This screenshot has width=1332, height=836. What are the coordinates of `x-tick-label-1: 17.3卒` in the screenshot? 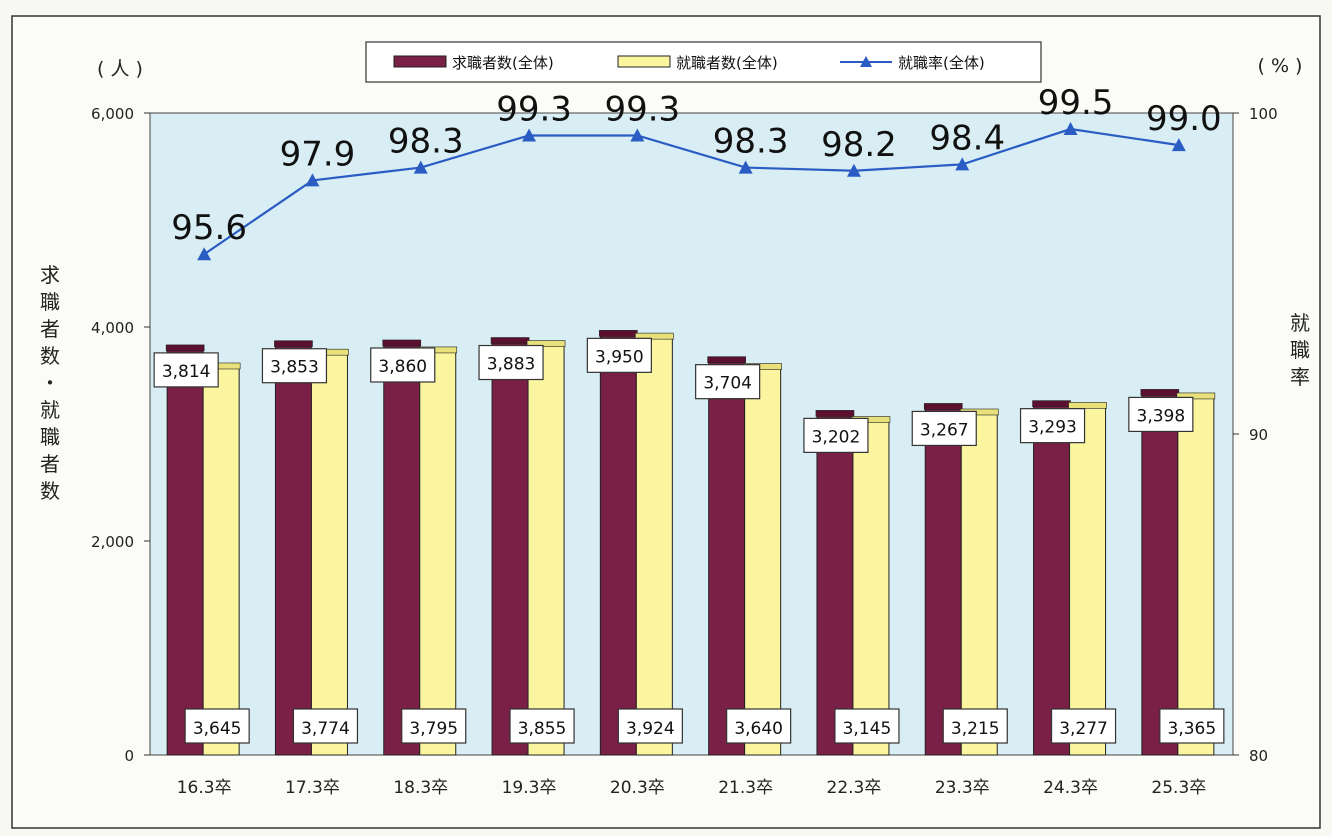 It's located at (312, 788).